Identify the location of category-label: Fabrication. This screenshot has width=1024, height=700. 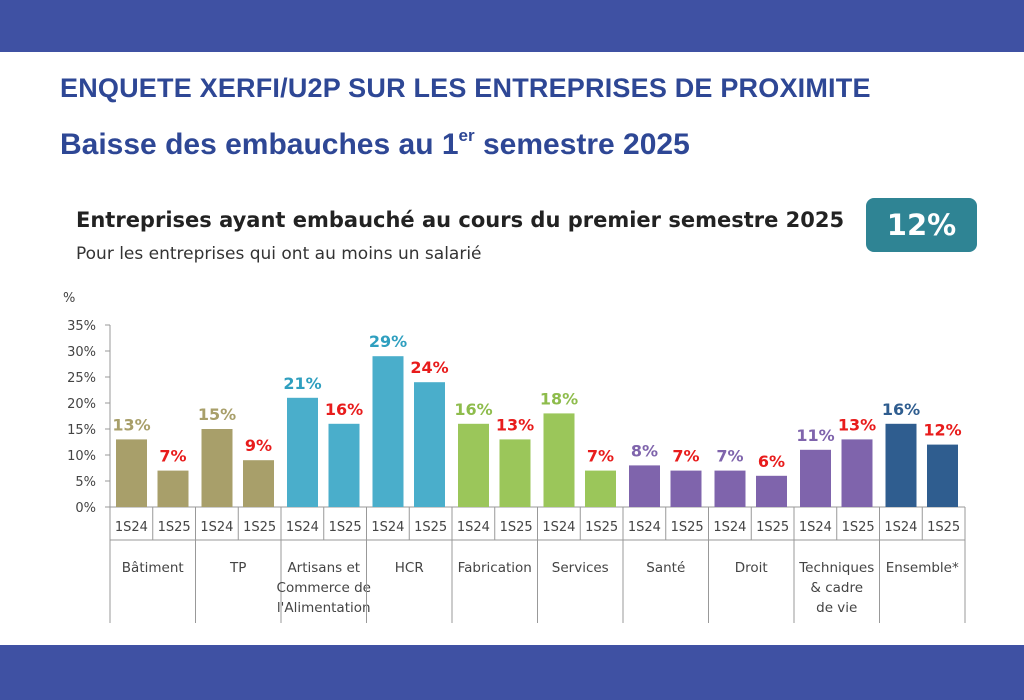
(495, 568).